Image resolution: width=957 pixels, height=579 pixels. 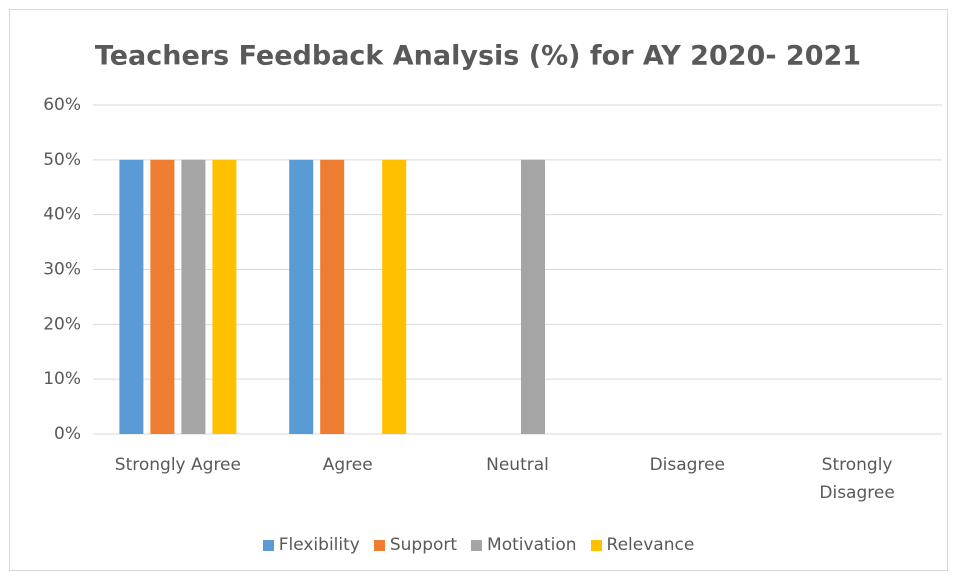 I want to click on y-tick-label: 50%, so click(x=62, y=160).